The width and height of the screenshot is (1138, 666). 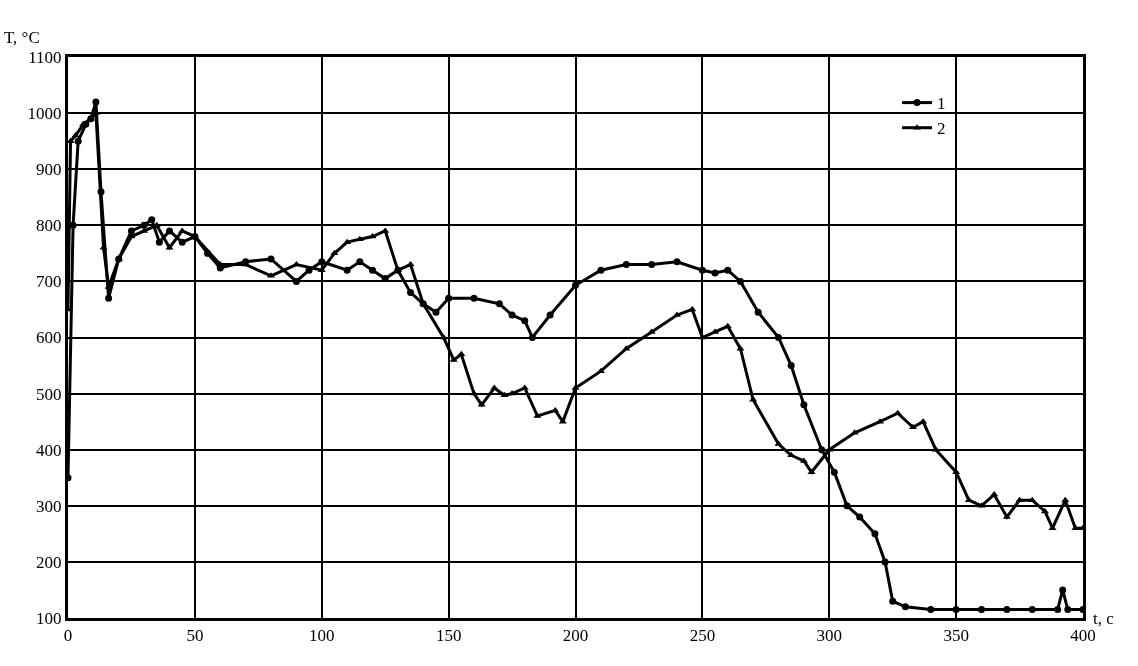 What do you see at coordinates (941, 129) in the screenshot?
I see `legend-label: 2` at bounding box center [941, 129].